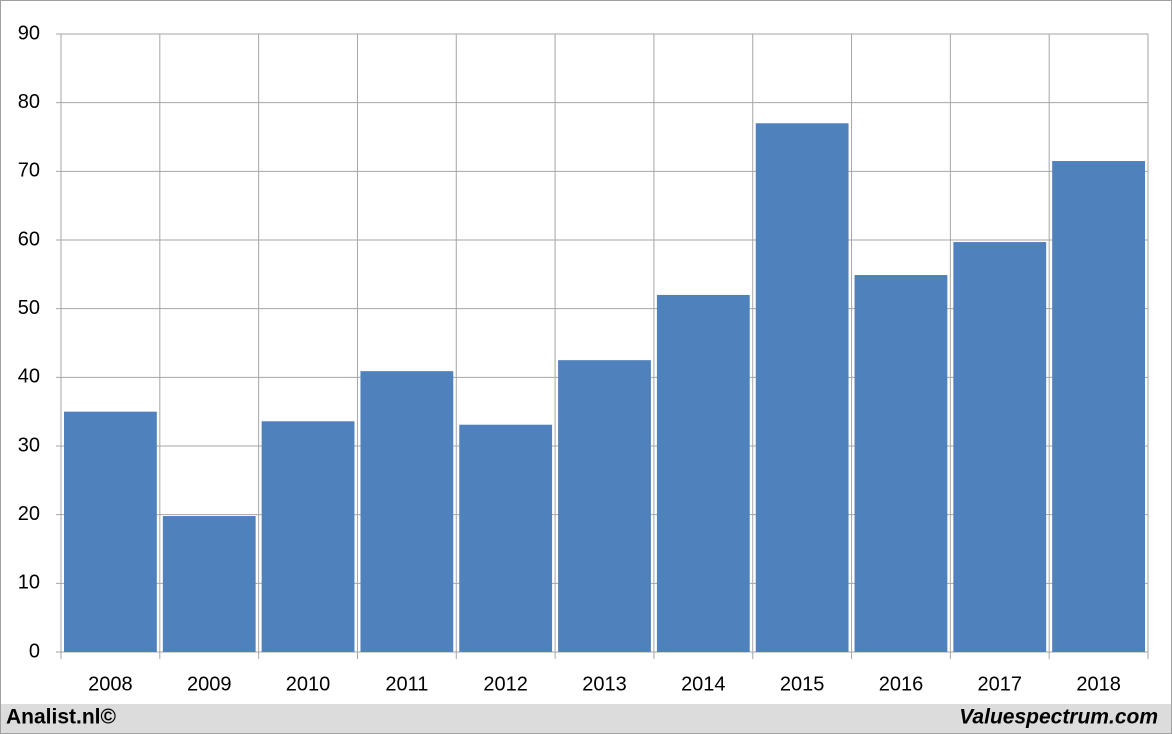 The image size is (1172, 734). Describe the element at coordinates (29, 514) in the screenshot. I see `y-tick-label: 20` at that location.